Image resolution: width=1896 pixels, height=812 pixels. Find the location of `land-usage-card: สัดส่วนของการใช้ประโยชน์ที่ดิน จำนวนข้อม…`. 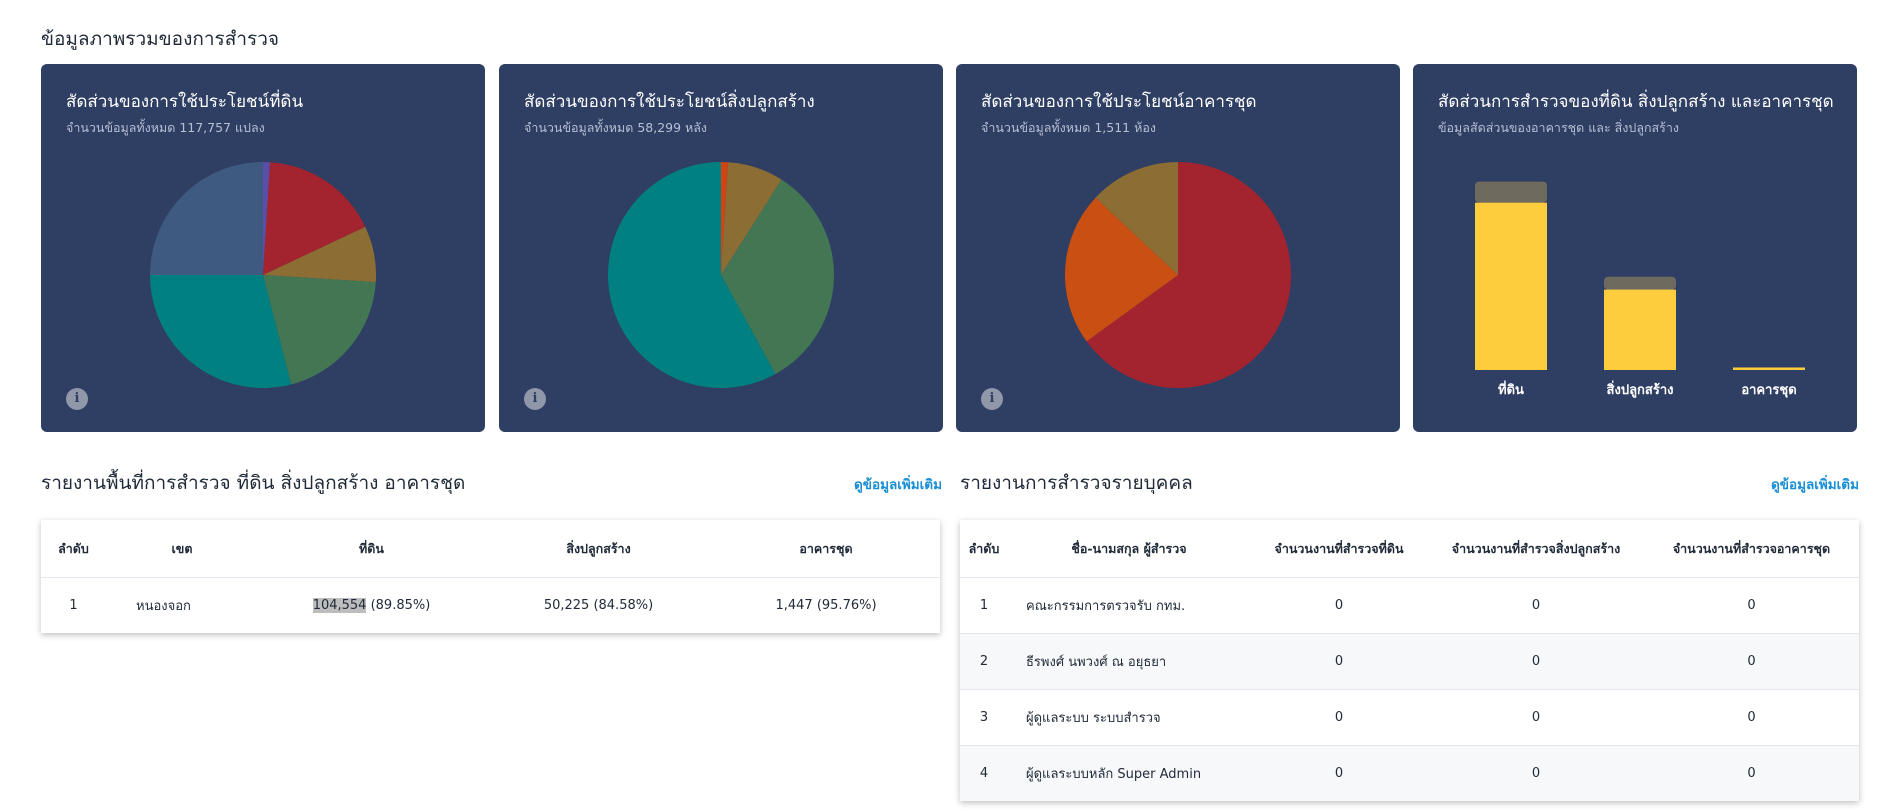

land-usage-card: สัดส่วนของการใช้ประโยชน์ที่ดิน จำนวนข้อม… is located at coordinates (263, 248).